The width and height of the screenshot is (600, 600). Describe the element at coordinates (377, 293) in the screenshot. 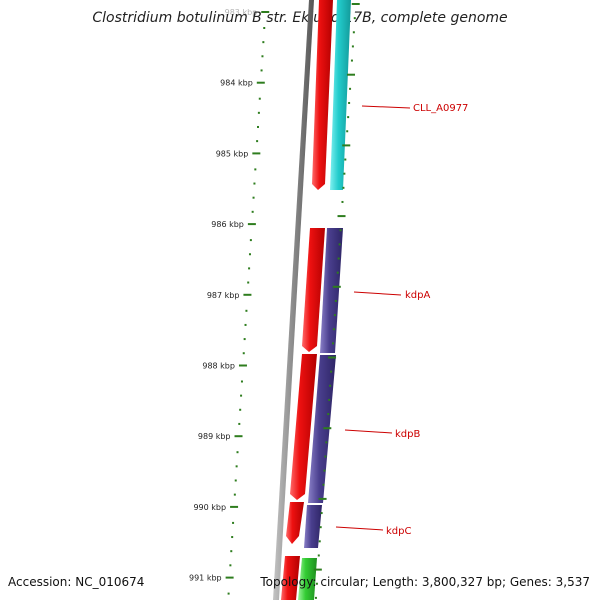

I see `leader-line-kdpa` at that location.